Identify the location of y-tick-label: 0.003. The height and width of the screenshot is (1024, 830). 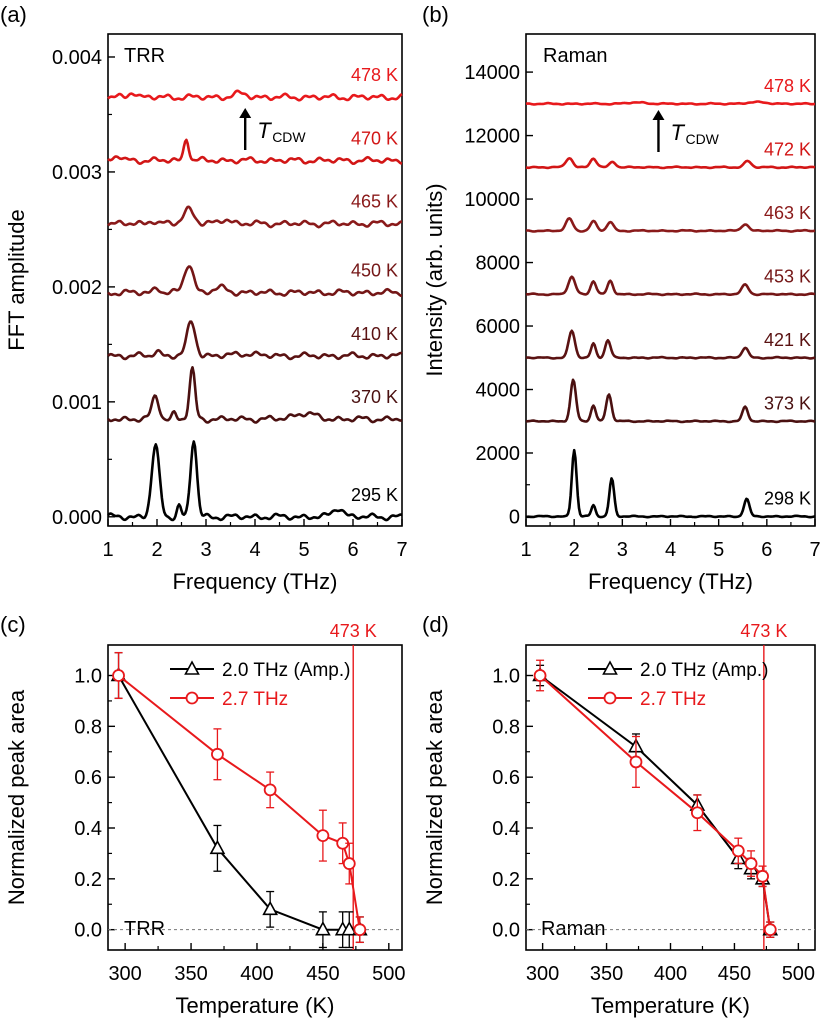
(77, 173).